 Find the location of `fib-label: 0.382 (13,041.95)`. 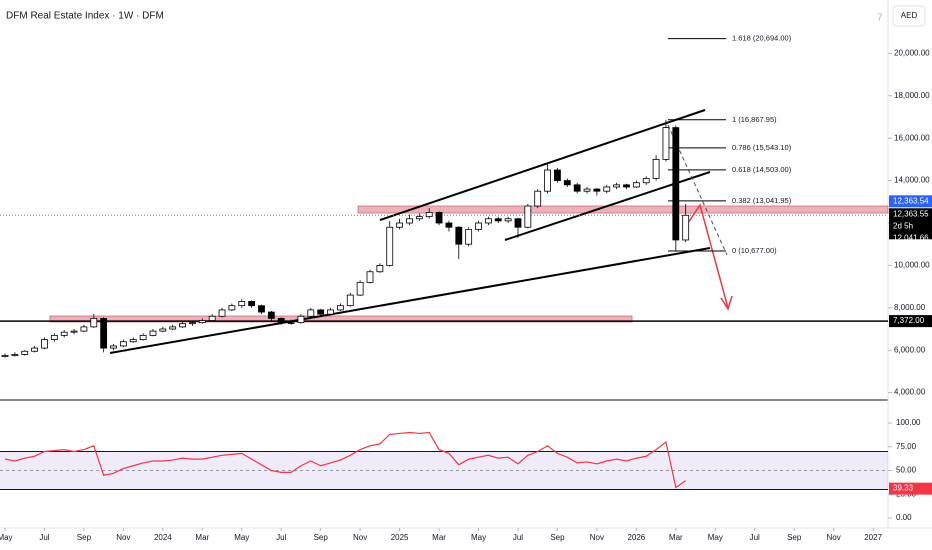

fib-label: 0.382 (13,041.95) is located at coordinates (762, 200).